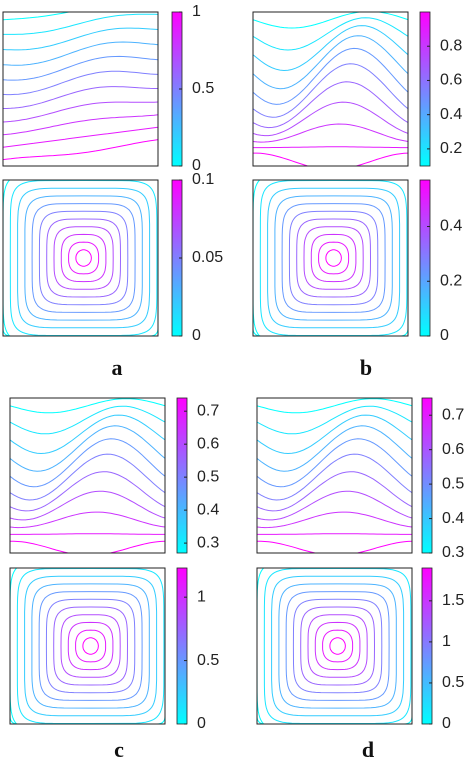  Describe the element at coordinates (208, 443) in the screenshot. I see `colorbar-tick-label: 0.6` at that location.